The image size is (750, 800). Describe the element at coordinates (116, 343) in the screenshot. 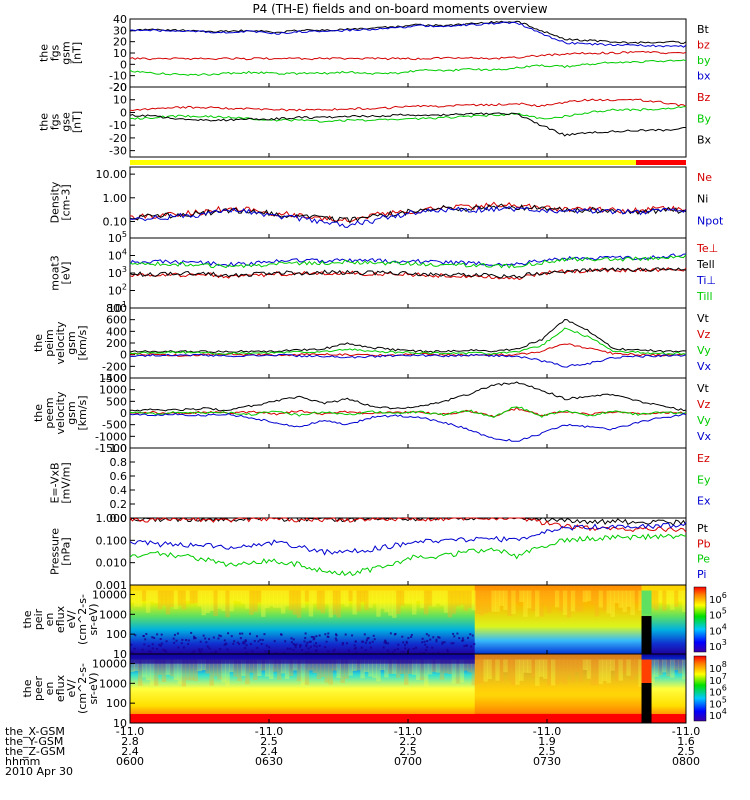

I see `y-tick-label: 200` at that location.